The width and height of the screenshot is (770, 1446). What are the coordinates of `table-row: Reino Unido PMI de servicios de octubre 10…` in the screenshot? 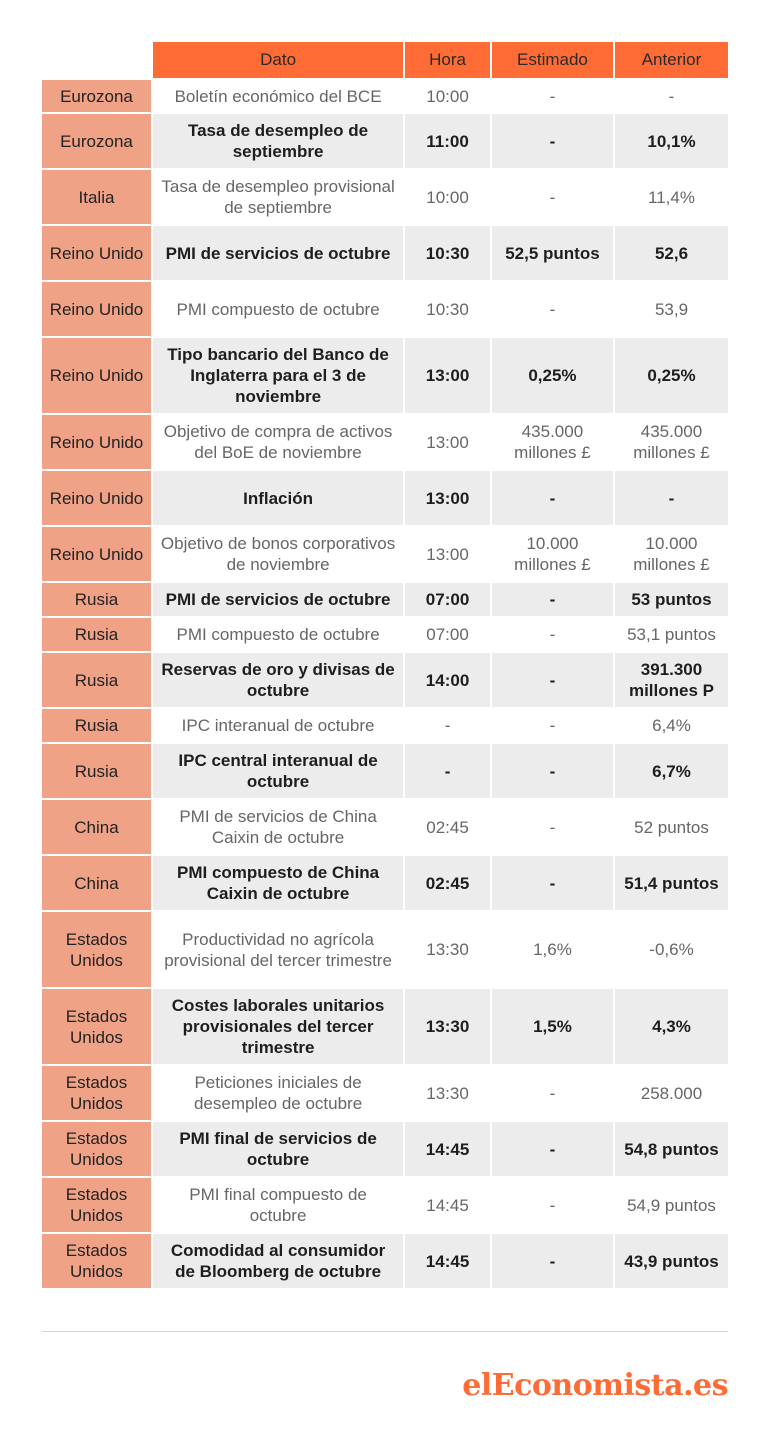 It's located at (385, 254).